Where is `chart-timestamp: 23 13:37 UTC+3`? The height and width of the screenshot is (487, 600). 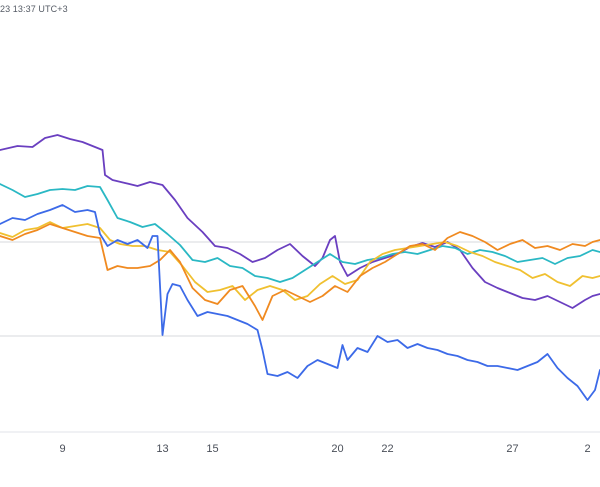
chart-timestamp: 23 13:37 UTC+3 is located at coordinates (34, 9).